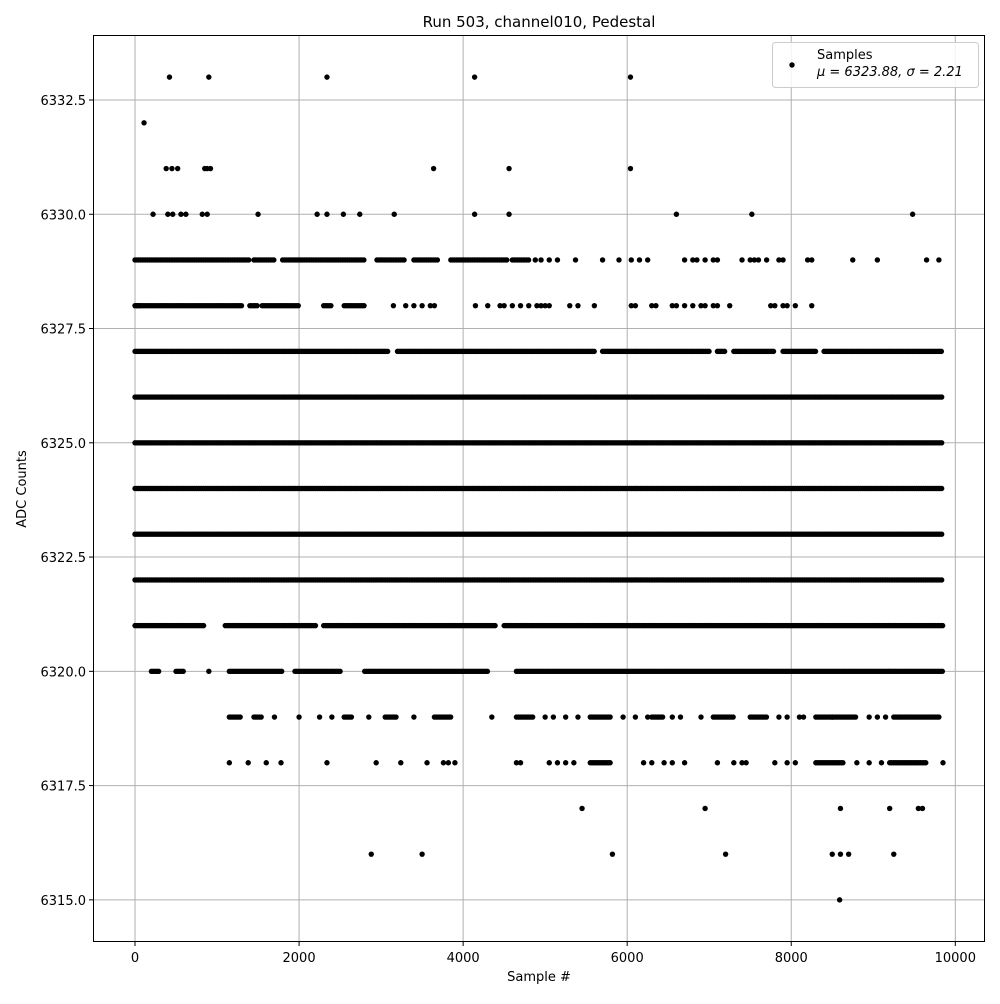 The height and width of the screenshot is (1004, 1000). What do you see at coordinates (875, 65) in the screenshot?
I see `legend: Samples μ = 6323.88, σ = 2.21` at bounding box center [875, 65].